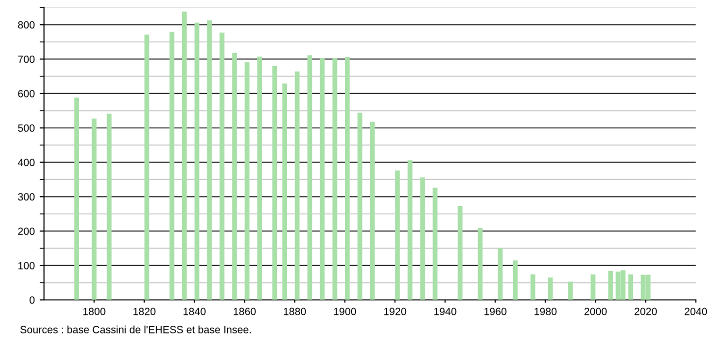 Image resolution: width=710 pixels, height=340 pixels. Describe the element at coordinates (195, 312) in the screenshot. I see `x-tick-label: 1840` at that location.